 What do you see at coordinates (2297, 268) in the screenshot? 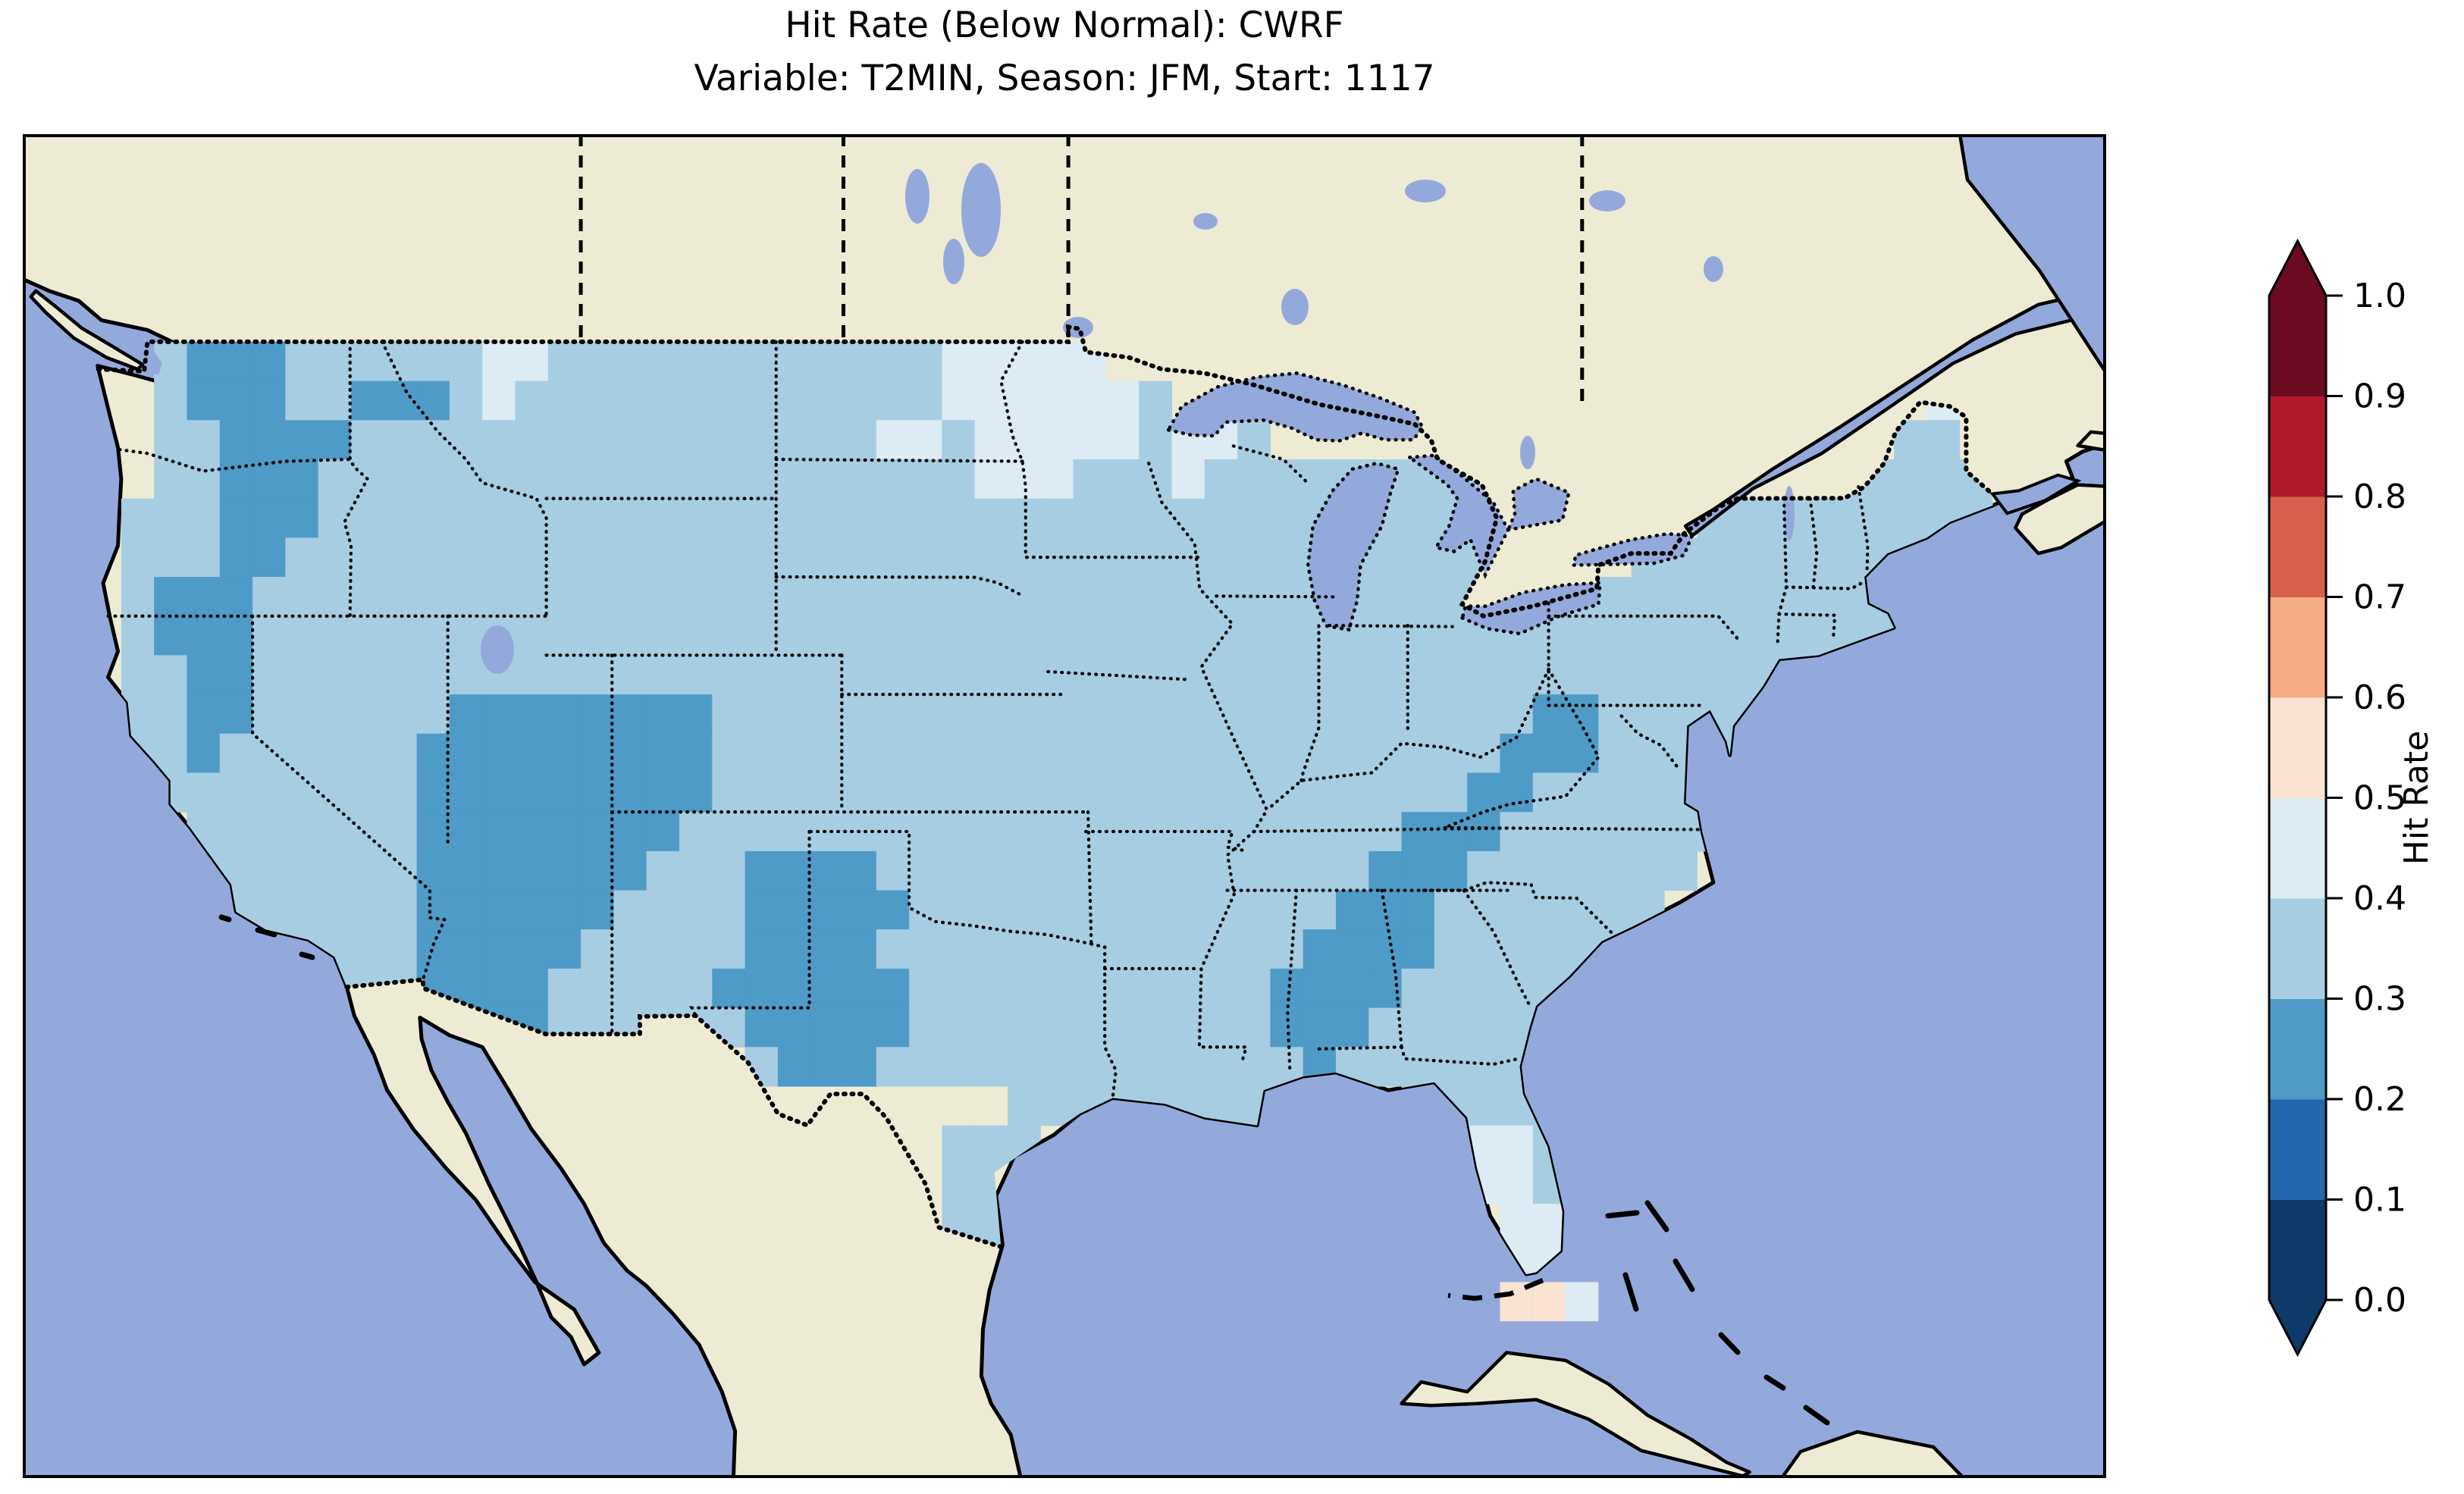
I see `colorbar-arrow-top` at bounding box center [2297, 268].